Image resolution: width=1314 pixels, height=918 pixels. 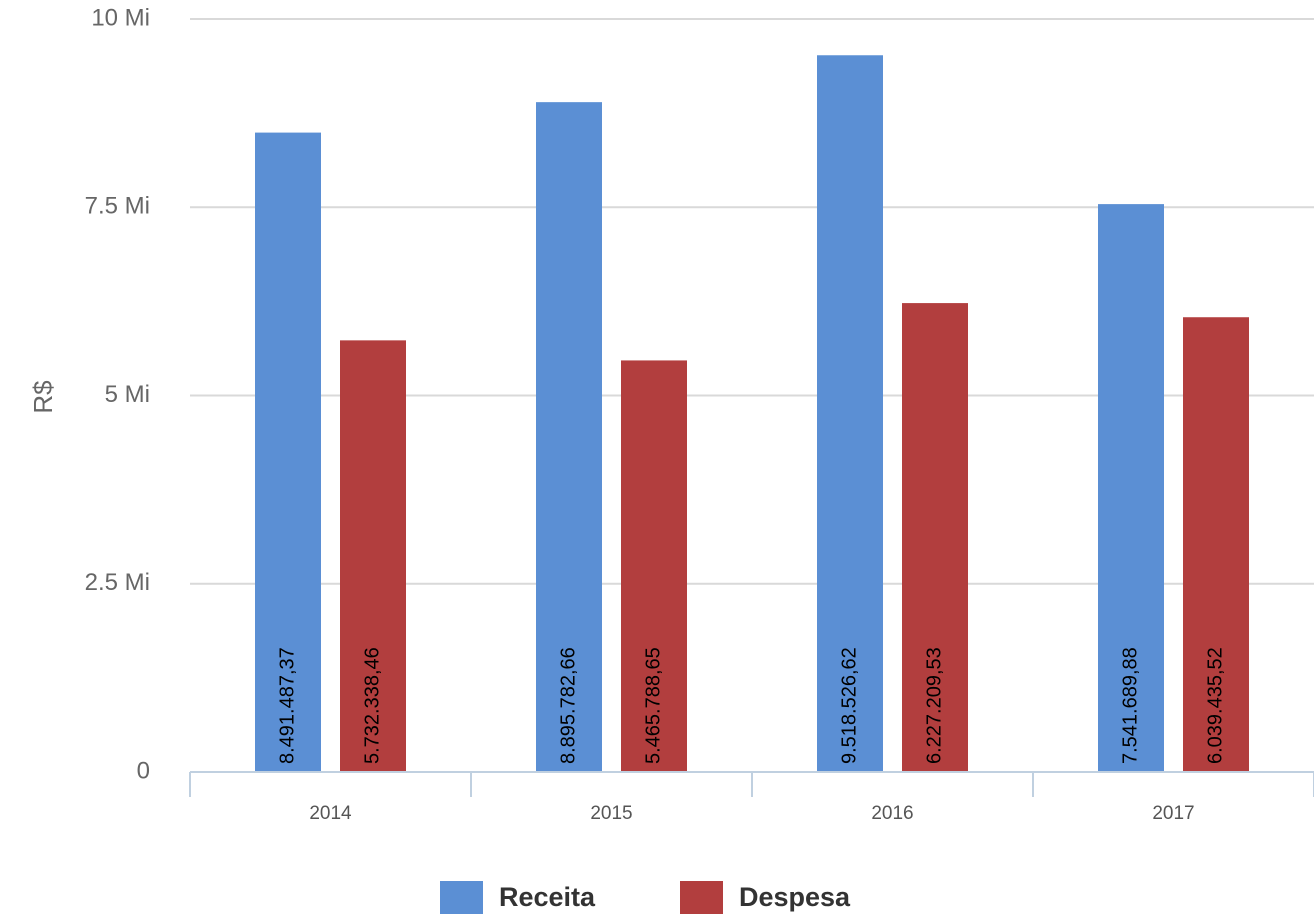 I want to click on y-axis-title: R$, so click(x=43, y=397).